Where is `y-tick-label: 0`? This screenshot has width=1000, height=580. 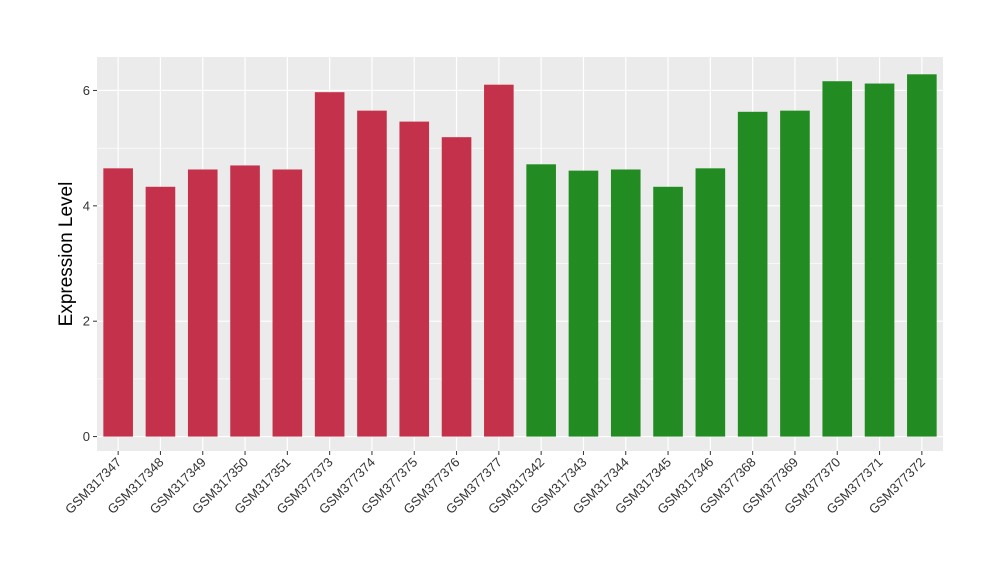
y-tick-label: 0 is located at coordinates (86, 436).